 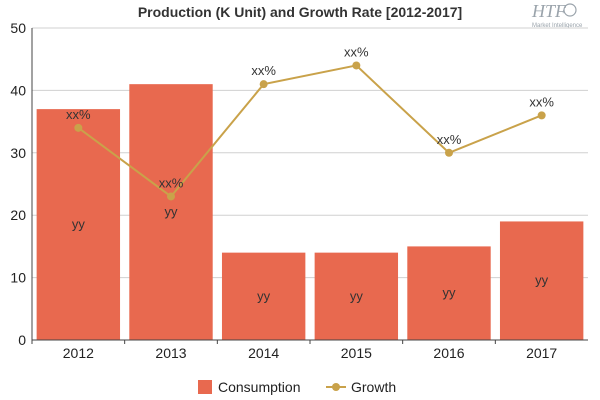 I want to click on growth-point-2016, so click(x=449, y=152).